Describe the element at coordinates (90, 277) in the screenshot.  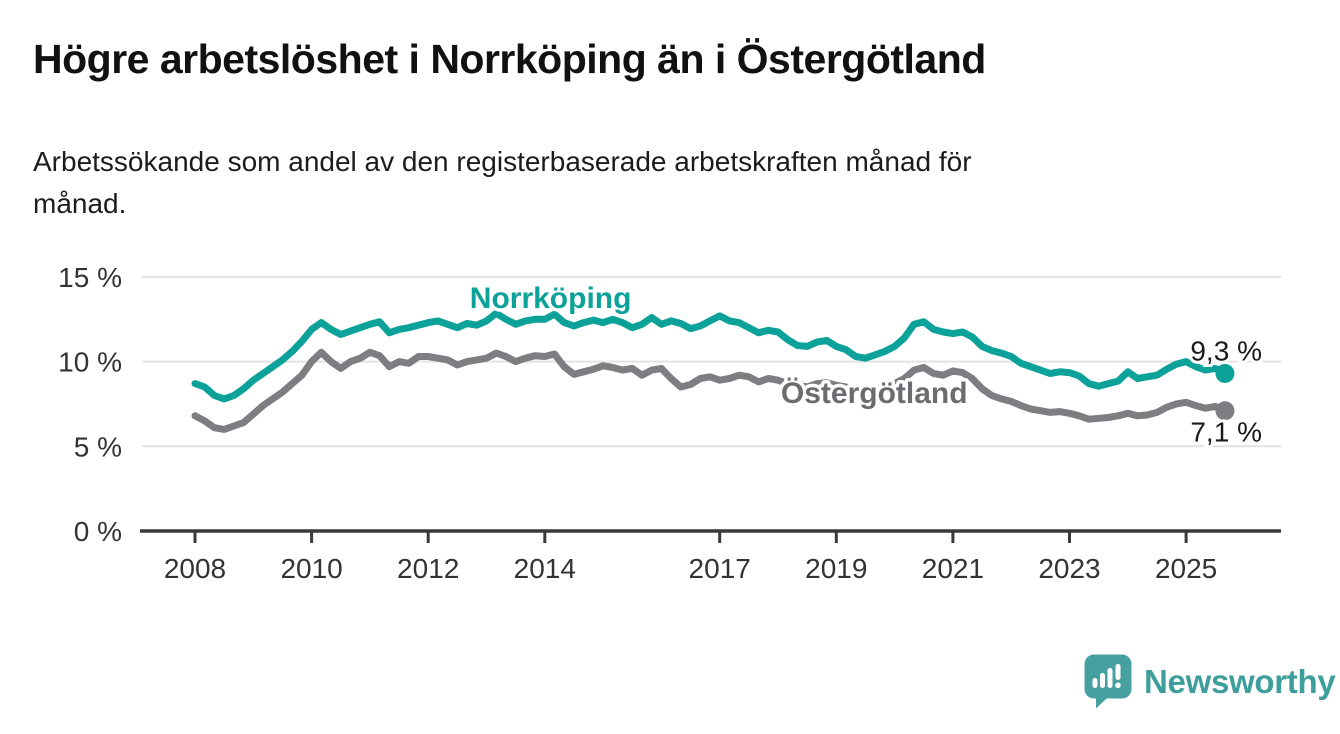
I see `y-axis-label-15: 15 %` at that location.